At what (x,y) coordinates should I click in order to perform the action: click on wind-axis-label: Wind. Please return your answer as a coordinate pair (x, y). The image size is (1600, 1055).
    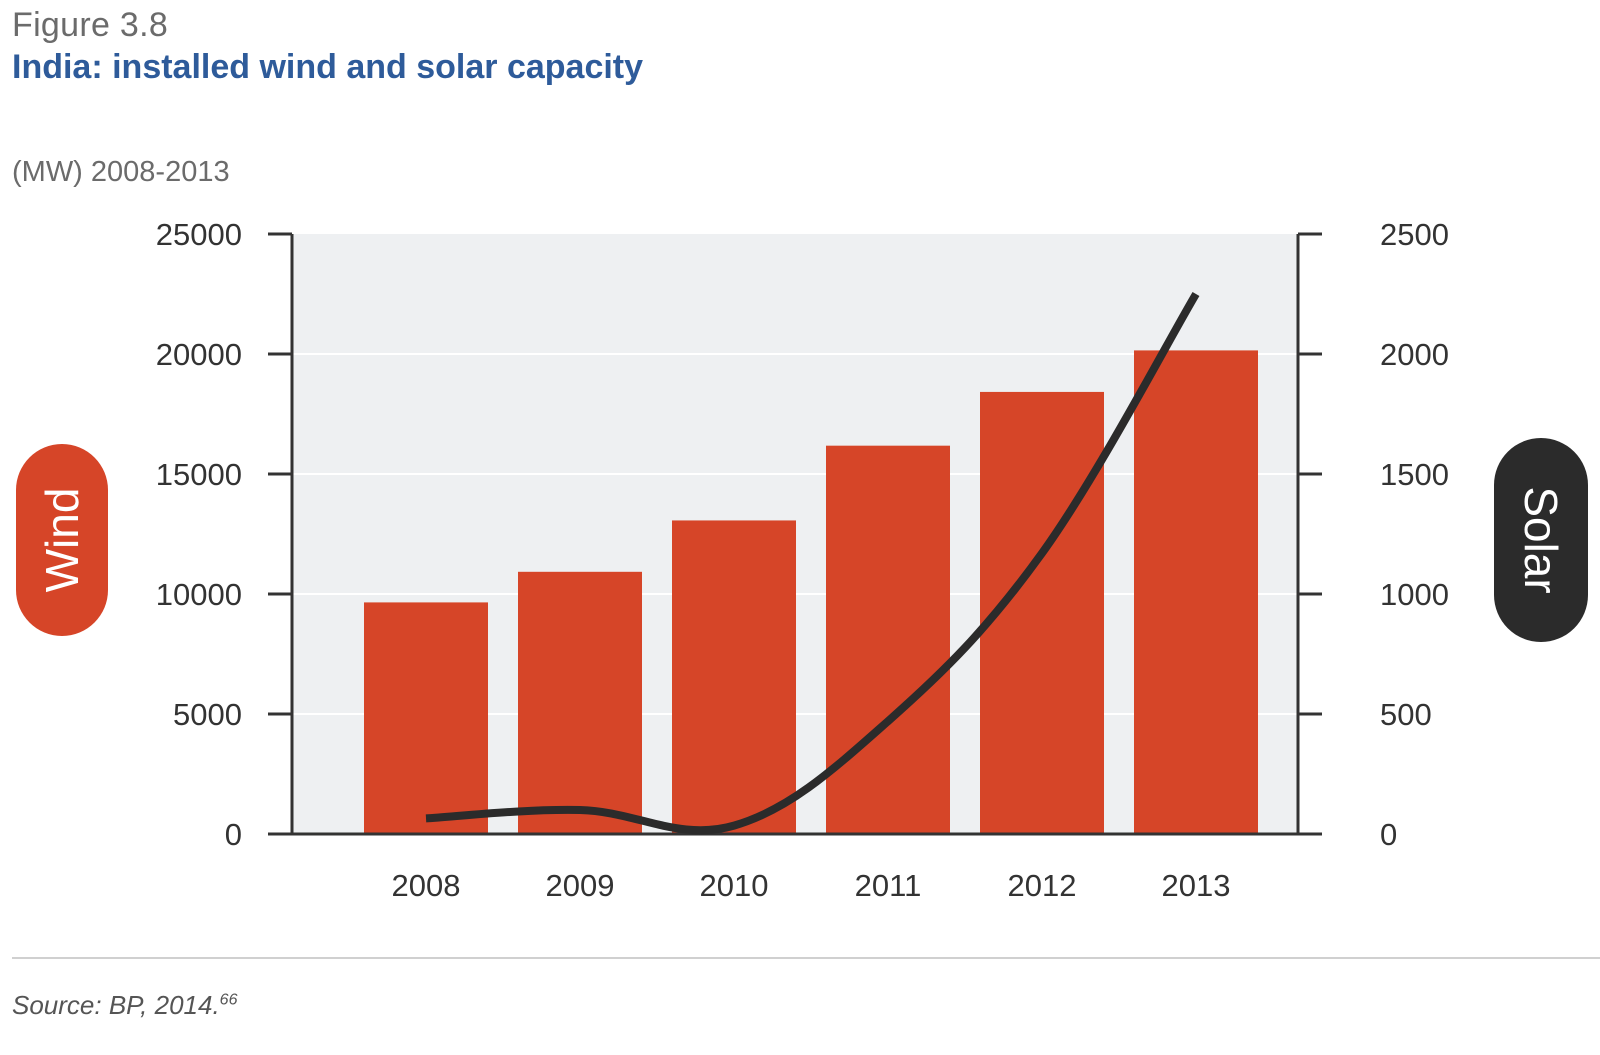
    Looking at the image, I should click on (62, 540).